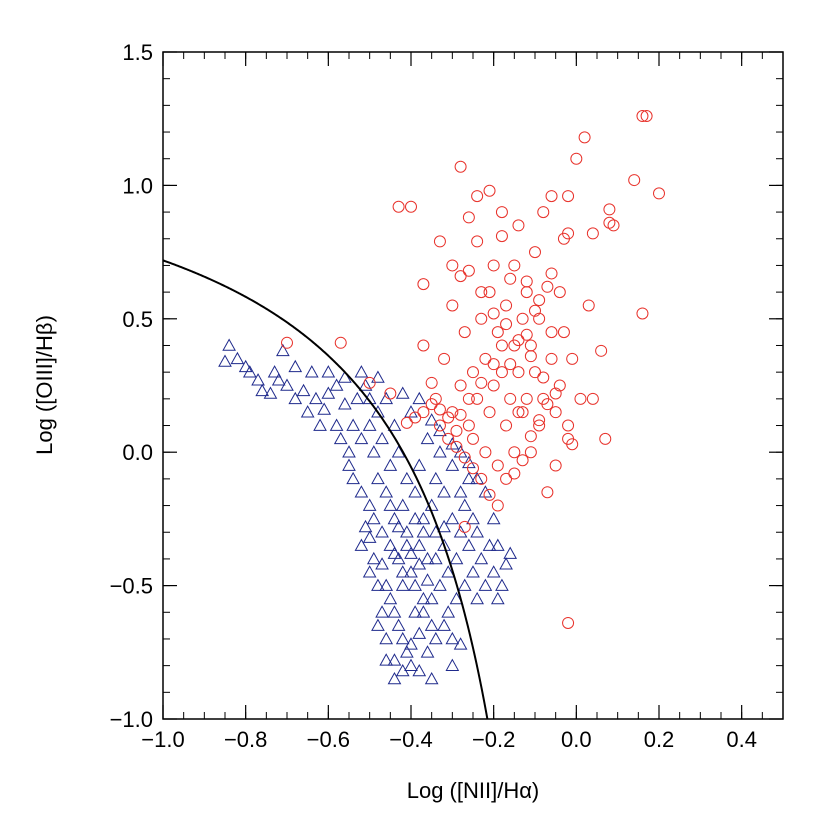  I want to click on y-tick-label: 1.0, so click(137, 185).